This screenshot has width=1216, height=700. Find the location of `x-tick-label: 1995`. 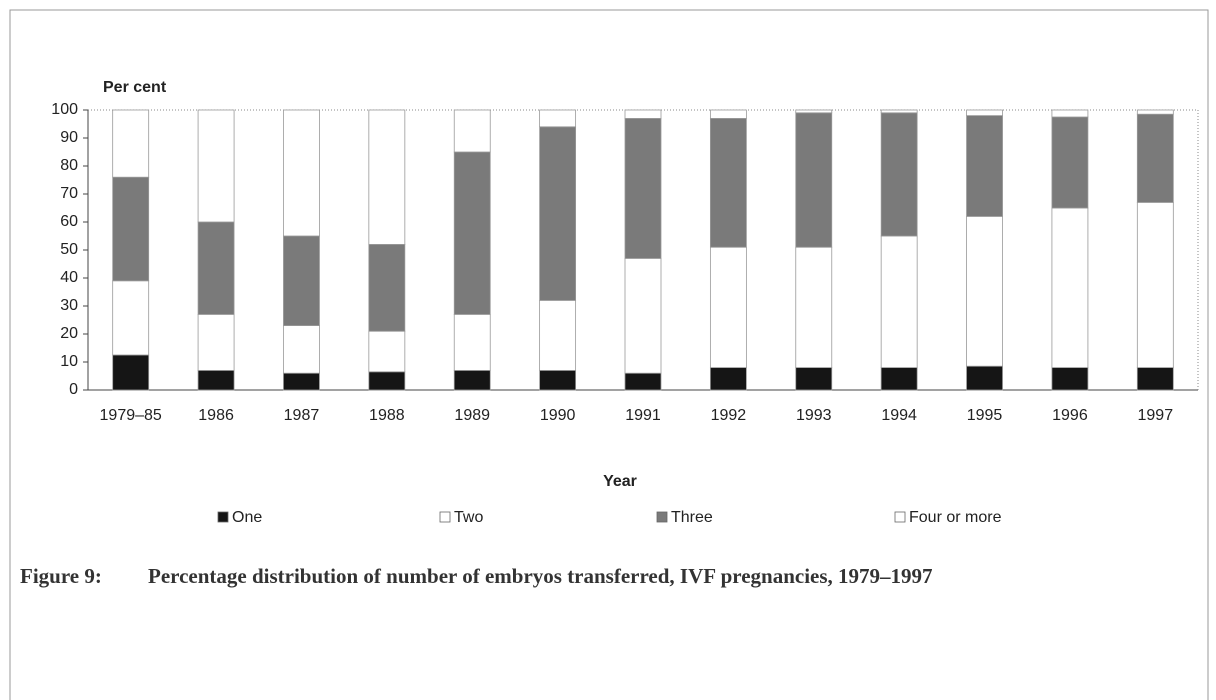

x-tick-label: 1995 is located at coordinates (985, 415).